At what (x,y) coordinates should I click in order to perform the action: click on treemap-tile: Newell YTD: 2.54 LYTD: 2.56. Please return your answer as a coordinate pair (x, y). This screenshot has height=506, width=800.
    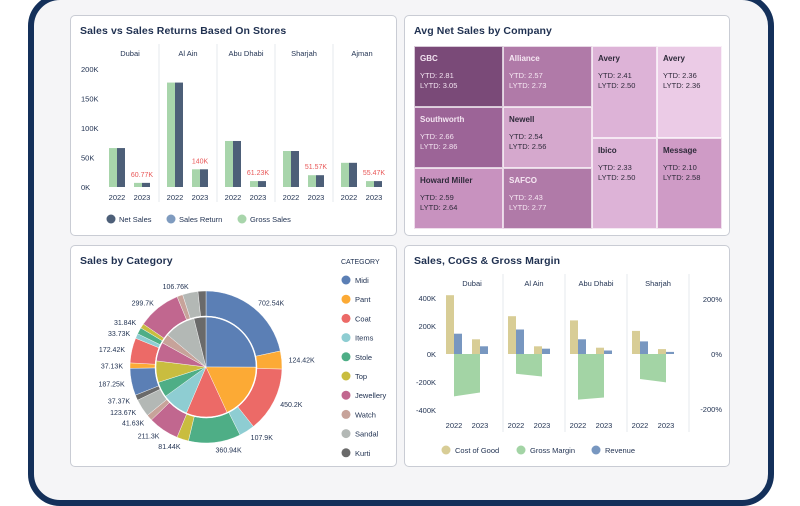
    Looking at the image, I should click on (547, 137).